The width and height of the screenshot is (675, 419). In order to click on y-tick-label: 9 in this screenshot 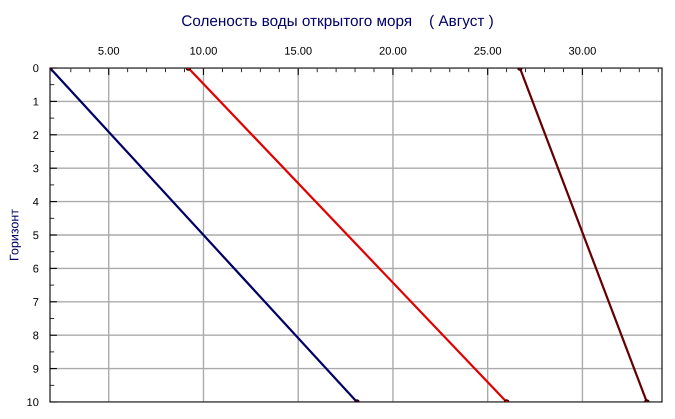, I will do `click(35, 368)`.